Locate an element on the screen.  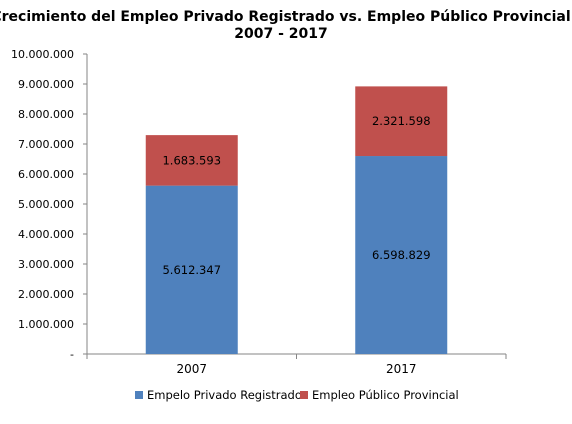
data-label: 5.612.347 is located at coordinates (191, 270).